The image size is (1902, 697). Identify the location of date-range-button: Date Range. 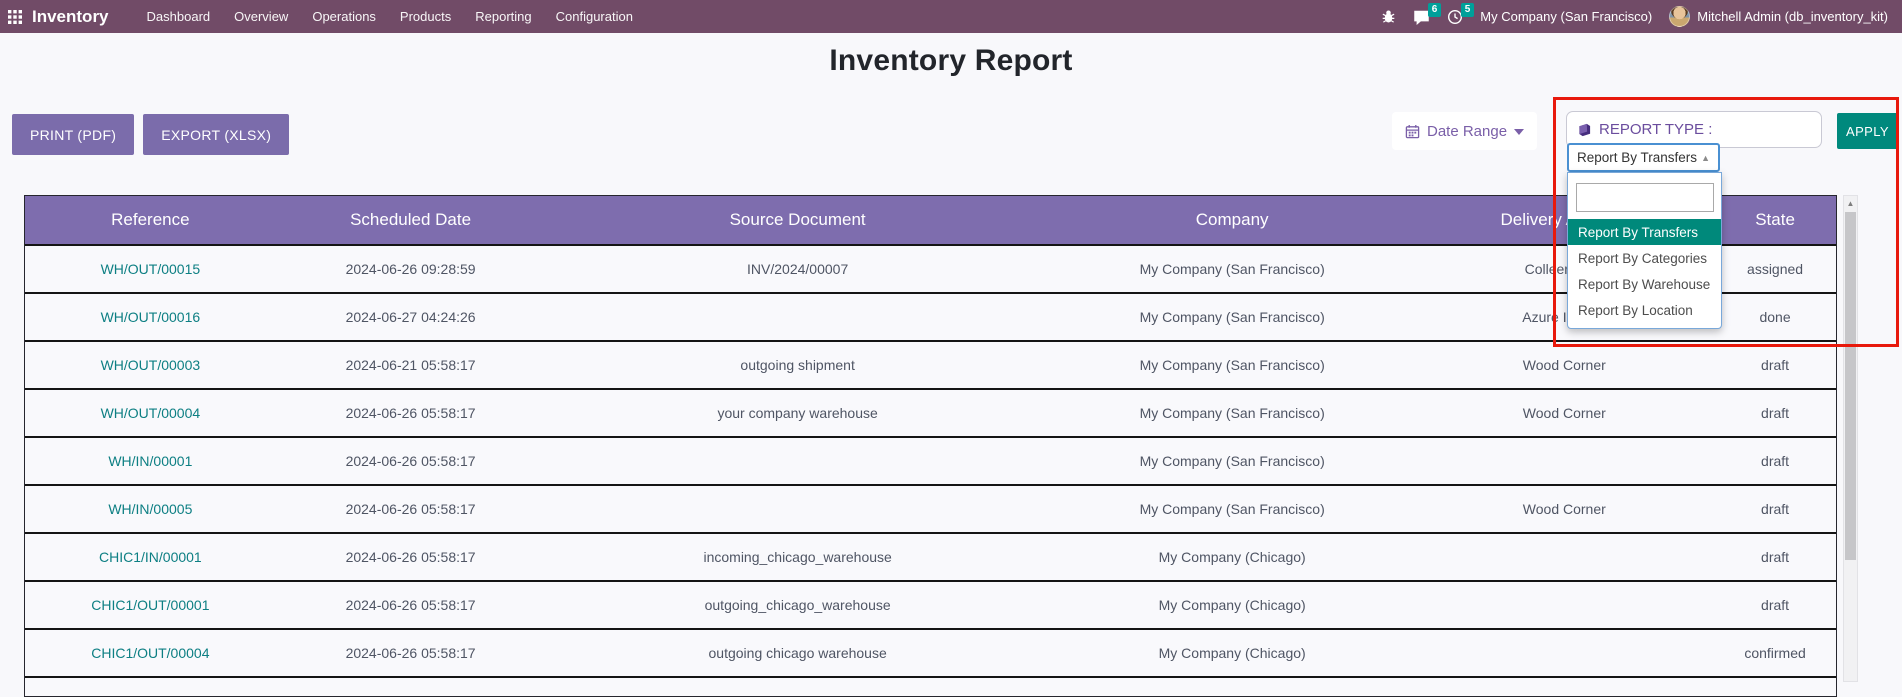
(1465, 131).